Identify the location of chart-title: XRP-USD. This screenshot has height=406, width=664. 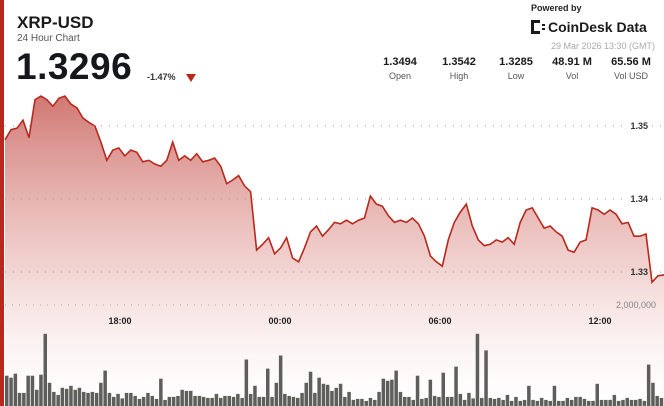
(55, 22).